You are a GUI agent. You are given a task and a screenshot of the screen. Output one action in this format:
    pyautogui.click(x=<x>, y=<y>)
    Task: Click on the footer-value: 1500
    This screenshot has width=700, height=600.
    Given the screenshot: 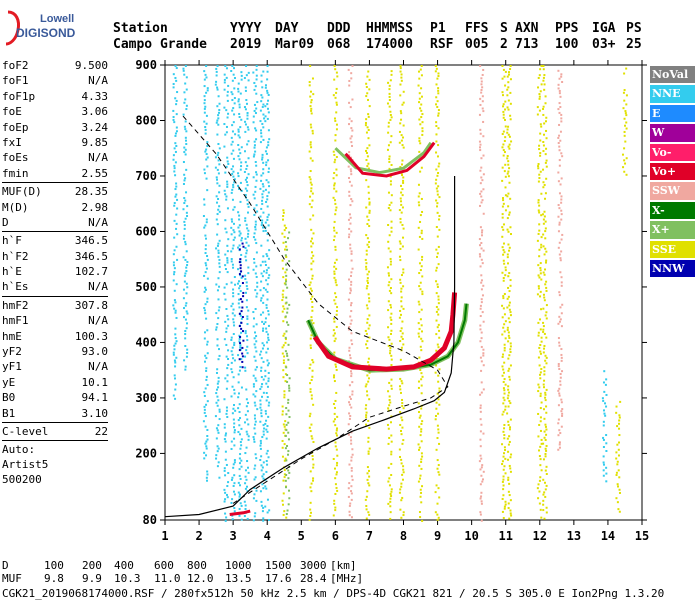 What is the action you would take?
    pyautogui.click(x=278, y=565)
    